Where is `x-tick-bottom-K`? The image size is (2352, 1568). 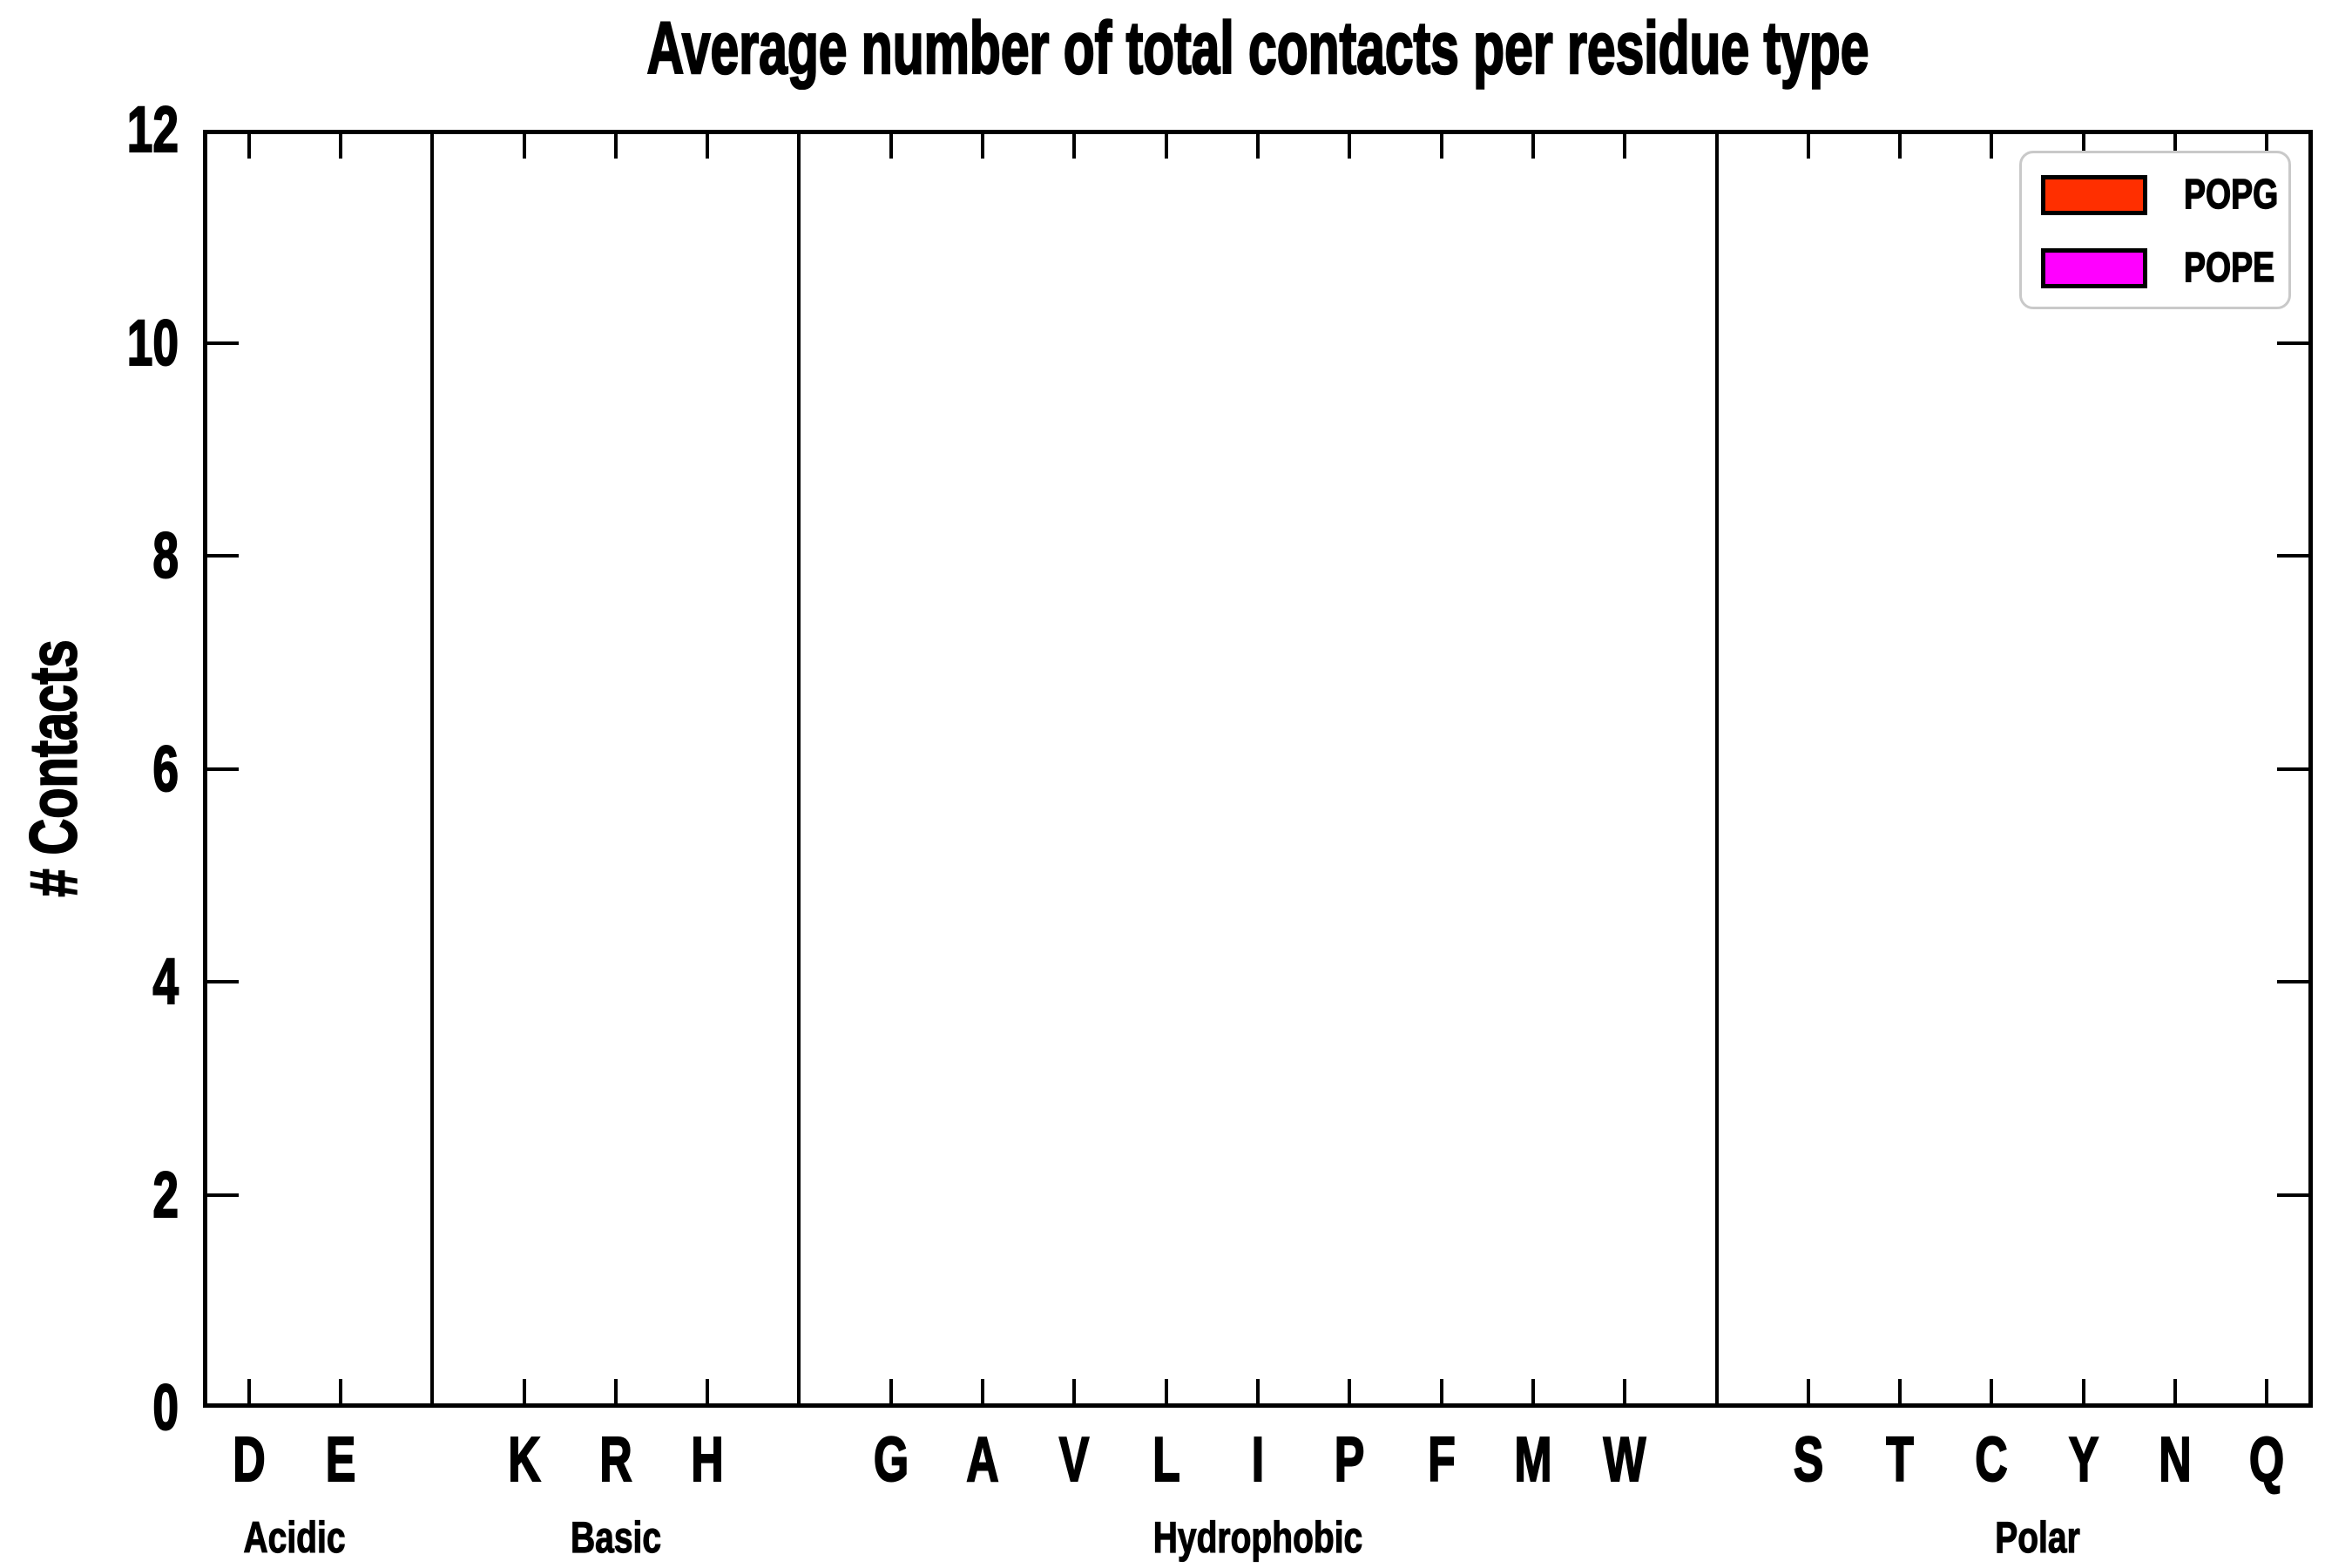
x-tick-bottom-K is located at coordinates (524, 1391).